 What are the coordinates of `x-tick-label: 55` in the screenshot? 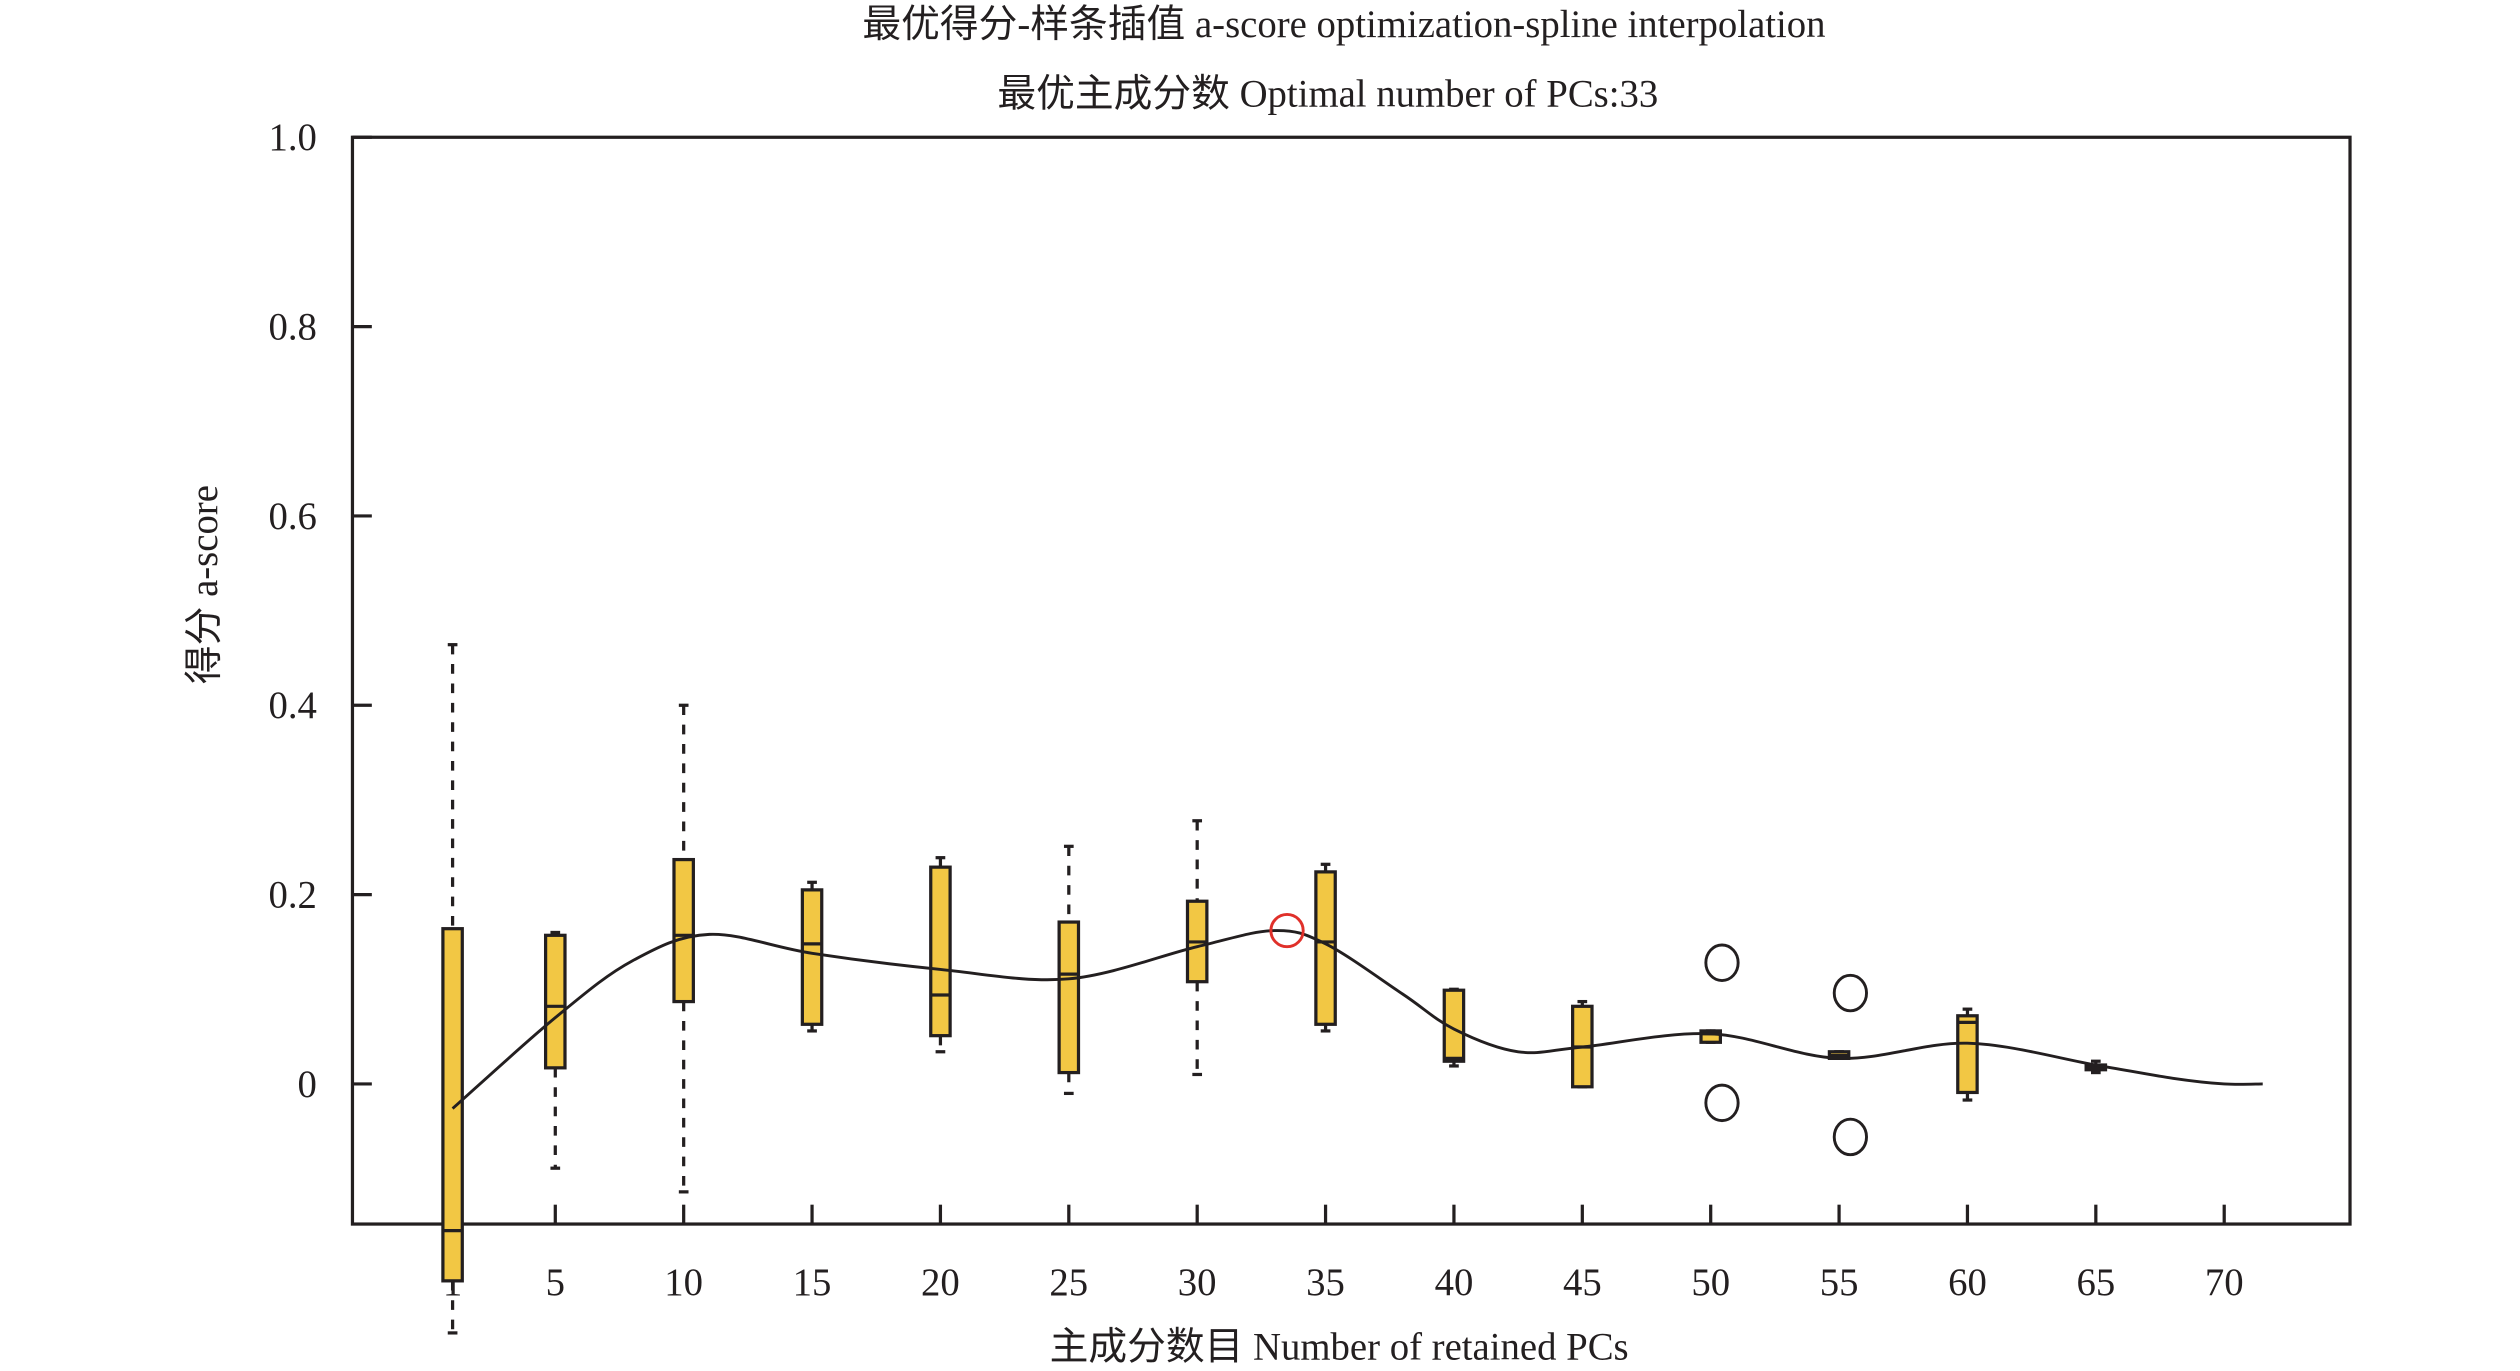 It's located at (1839, 1282).